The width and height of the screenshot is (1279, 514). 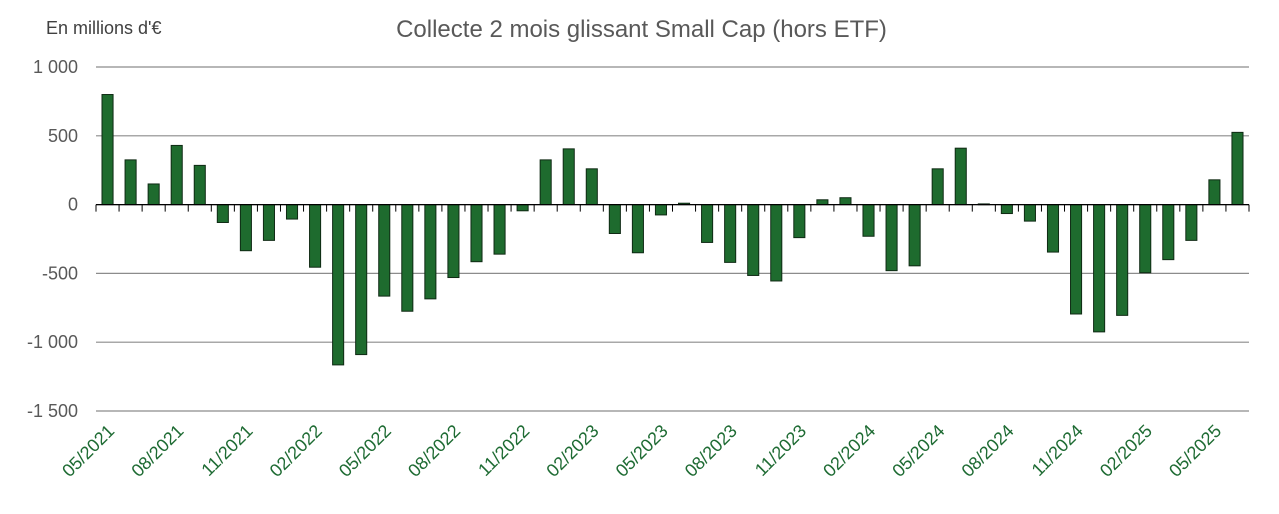 I want to click on unit-label: En millions d'€, so click(x=104, y=28).